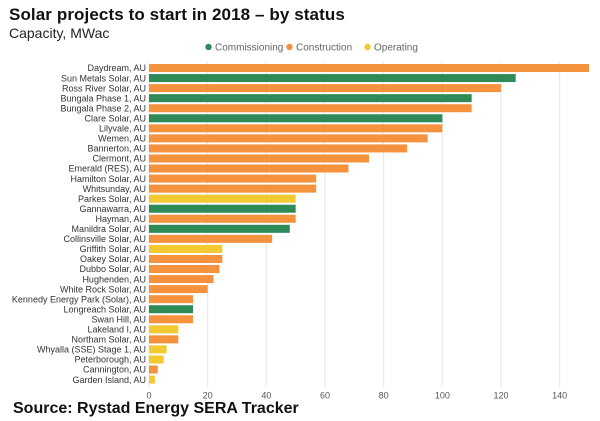 The height and width of the screenshot is (421, 600). What do you see at coordinates (118, 319) in the screenshot?
I see `category-label: Swan Hill, AU` at bounding box center [118, 319].